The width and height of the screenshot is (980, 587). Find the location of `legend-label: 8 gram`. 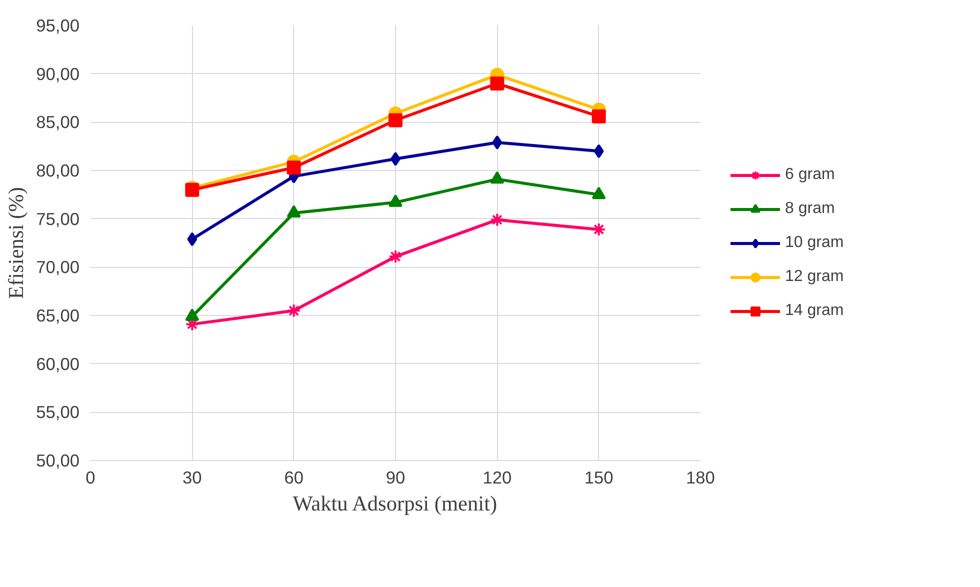

legend-label: 8 gram is located at coordinates (810, 209).